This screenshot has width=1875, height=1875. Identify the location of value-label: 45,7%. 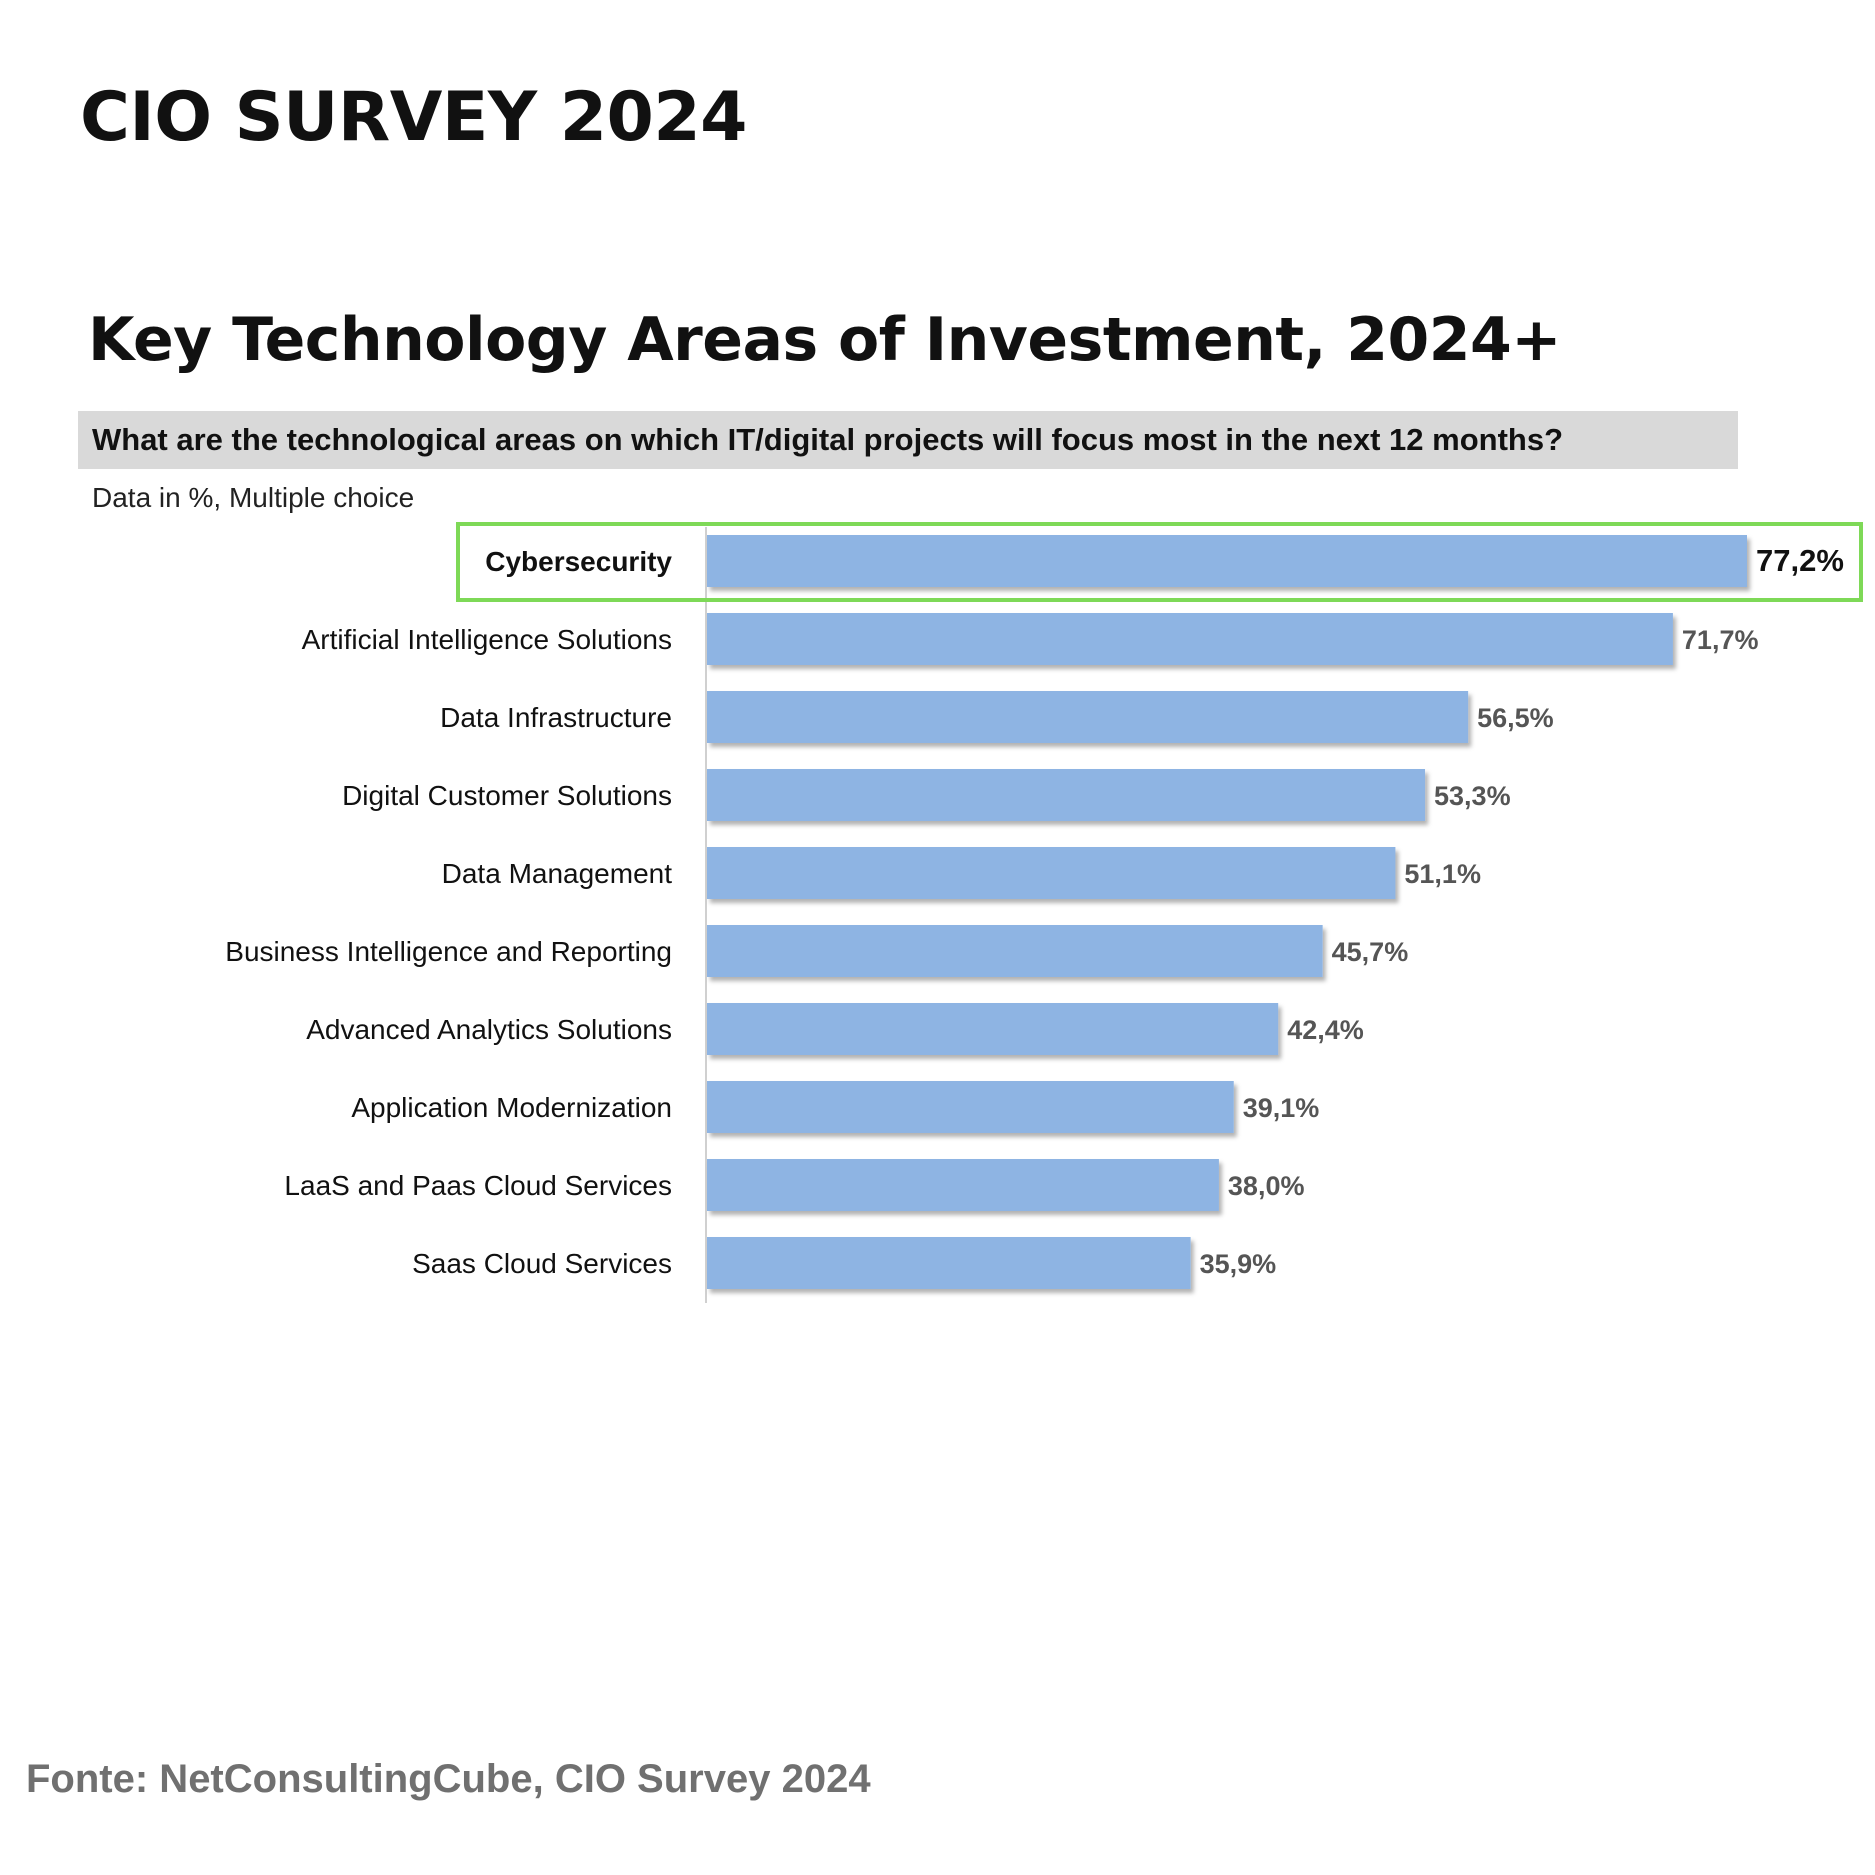
(1370, 952).